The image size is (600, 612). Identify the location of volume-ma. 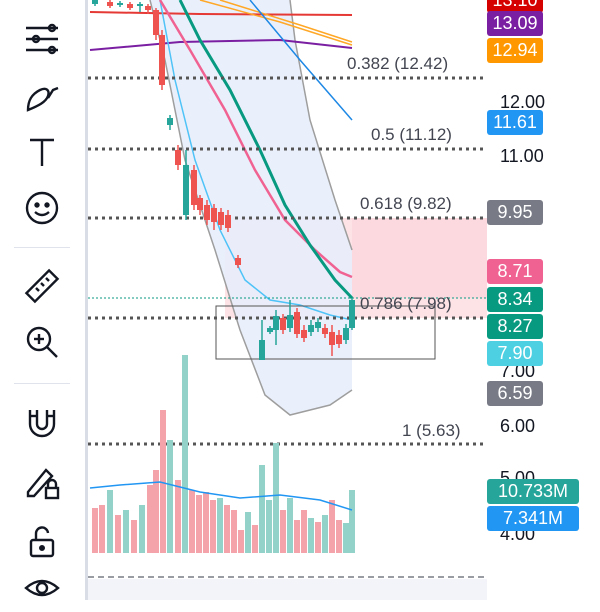
(221, 496).